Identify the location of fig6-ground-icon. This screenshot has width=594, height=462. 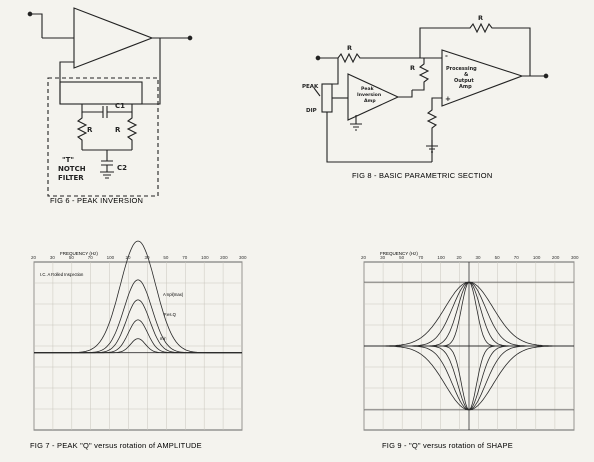
(107, 175).